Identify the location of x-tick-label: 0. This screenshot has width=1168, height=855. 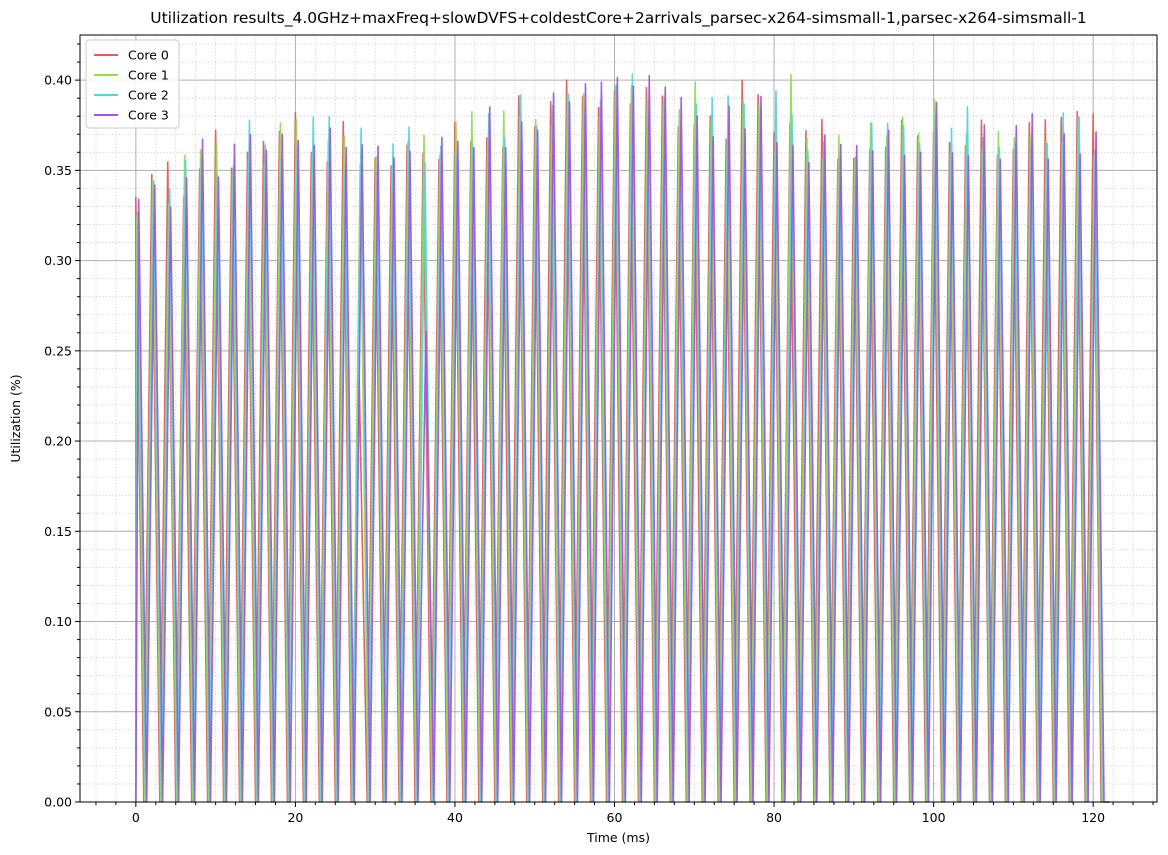
(136, 817).